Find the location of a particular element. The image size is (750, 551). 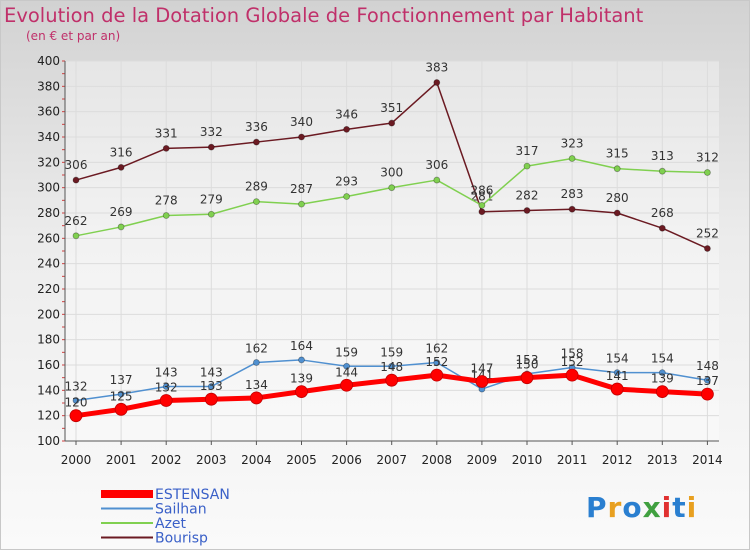

data-label-azet: 317 is located at coordinates (527, 151).